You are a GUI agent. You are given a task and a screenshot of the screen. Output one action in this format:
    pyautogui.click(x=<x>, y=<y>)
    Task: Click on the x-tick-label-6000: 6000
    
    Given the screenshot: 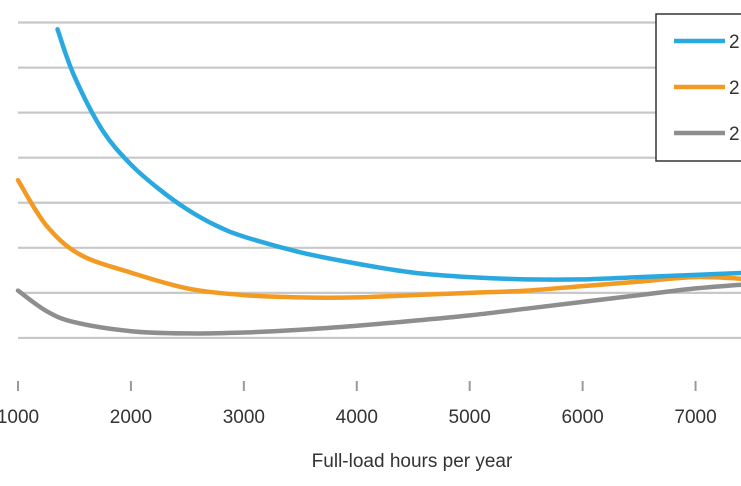 What is the action you would take?
    pyautogui.click(x=582, y=417)
    